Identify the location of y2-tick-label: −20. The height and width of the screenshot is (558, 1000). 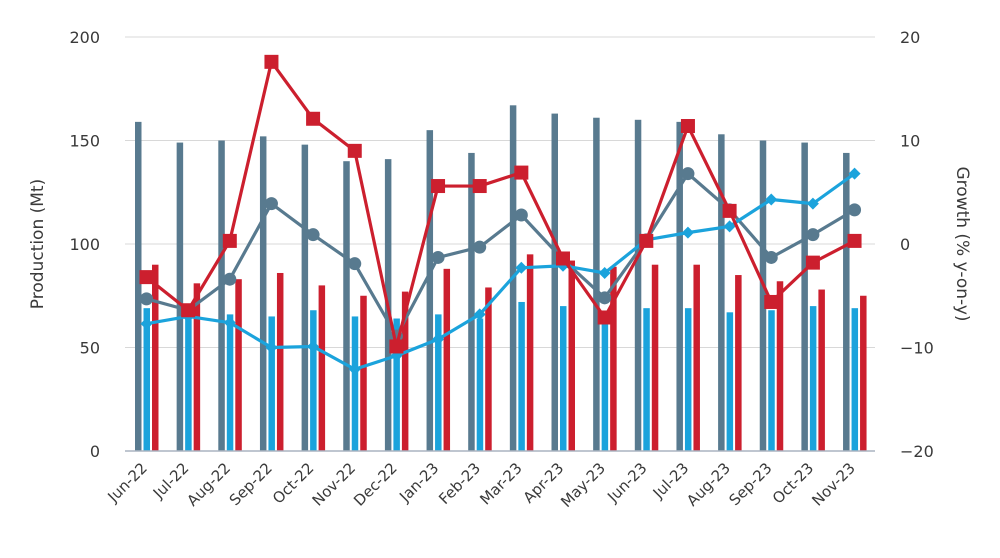
(917, 451).